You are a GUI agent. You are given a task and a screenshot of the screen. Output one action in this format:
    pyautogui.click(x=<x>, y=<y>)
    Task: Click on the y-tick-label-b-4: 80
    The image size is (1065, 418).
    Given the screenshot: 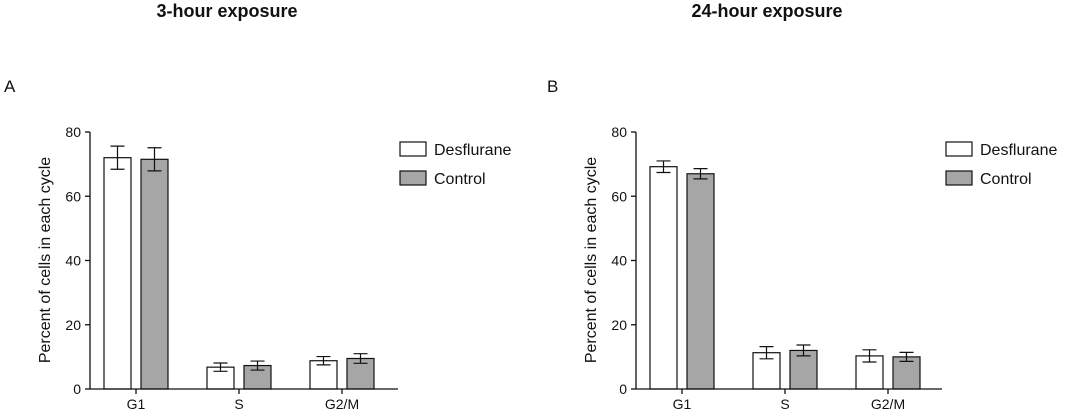 What is the action you would take?
    pyautogui.click(x=619, y=132)
    